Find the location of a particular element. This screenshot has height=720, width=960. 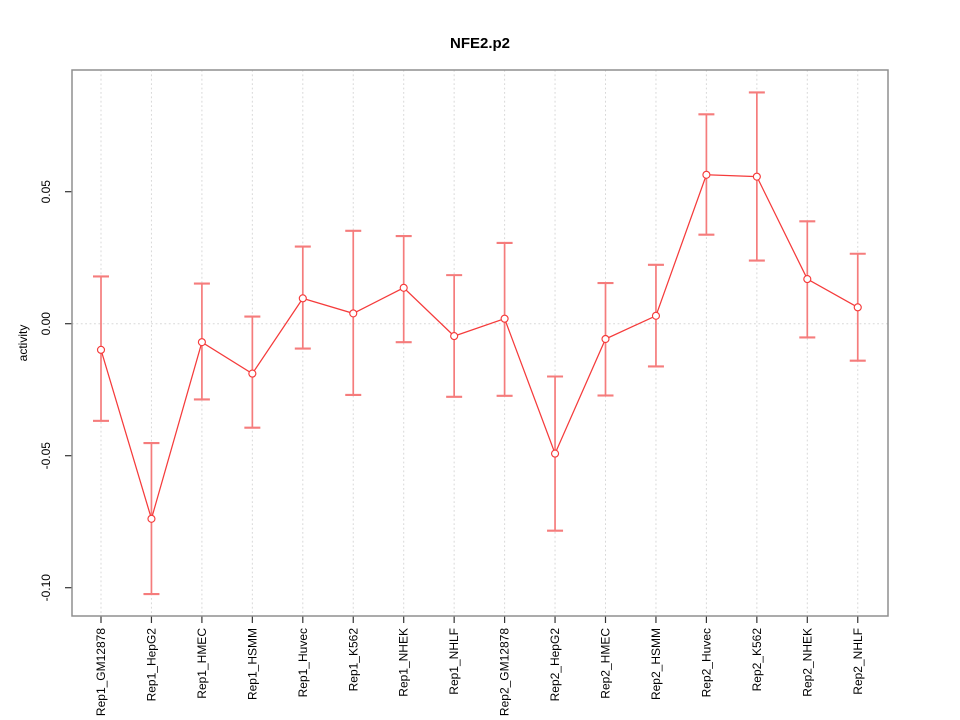

x-tick-label: Rep1_K562 is located at coordinates (353, 660).